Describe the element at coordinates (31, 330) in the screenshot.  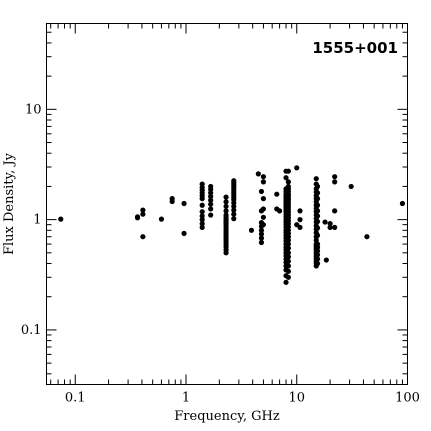
I see `y-tick-label: 0.1` at that location.